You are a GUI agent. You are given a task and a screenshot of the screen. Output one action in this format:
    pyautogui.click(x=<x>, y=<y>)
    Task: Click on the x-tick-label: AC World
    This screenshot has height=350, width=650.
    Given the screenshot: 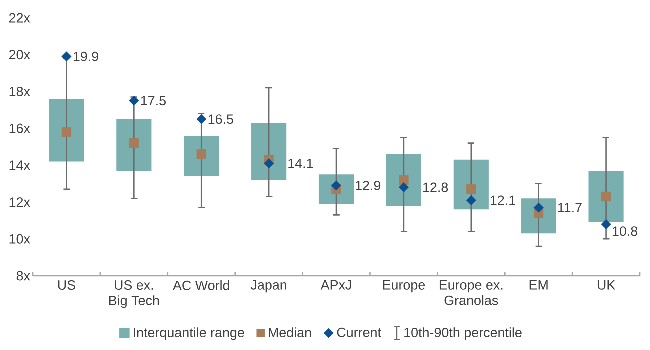 What is the action you would take?
    pyautogui.click(x=201, y=285)
    